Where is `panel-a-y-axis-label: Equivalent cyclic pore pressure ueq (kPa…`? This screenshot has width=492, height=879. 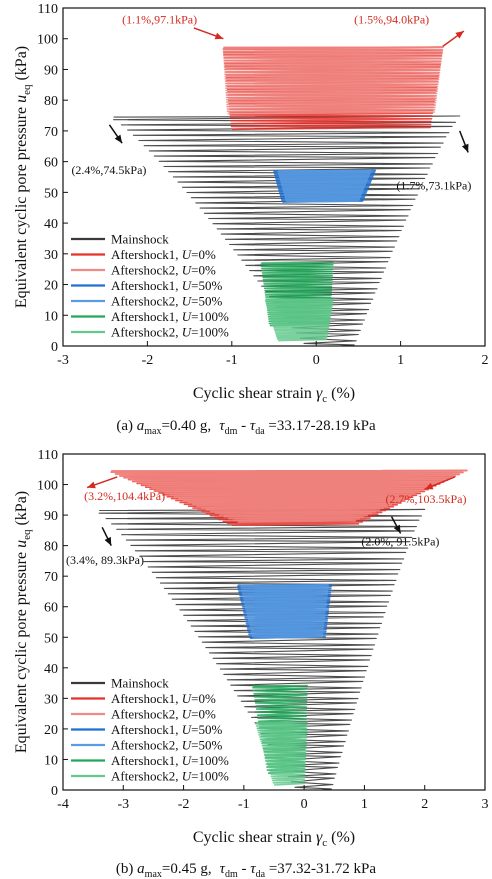
panel-a-y-axis-label: Equivalent cyclic pore pressure ueq (kPa… is located at coordinates (23, 177).